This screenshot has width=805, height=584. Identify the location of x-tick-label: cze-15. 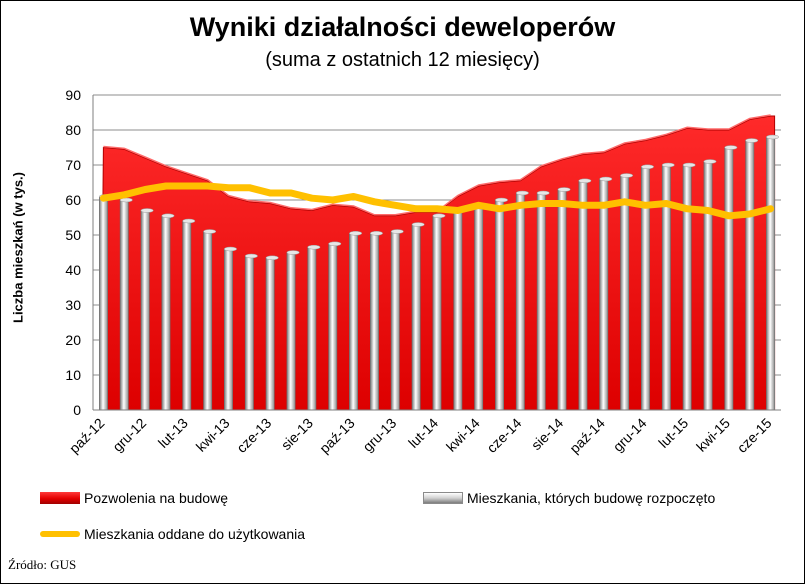
(754, 435).